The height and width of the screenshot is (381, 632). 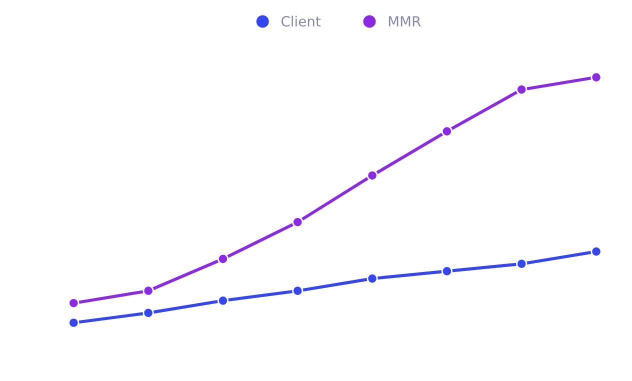 I want to click on legend-label: Client, so click(x=301, y=21).